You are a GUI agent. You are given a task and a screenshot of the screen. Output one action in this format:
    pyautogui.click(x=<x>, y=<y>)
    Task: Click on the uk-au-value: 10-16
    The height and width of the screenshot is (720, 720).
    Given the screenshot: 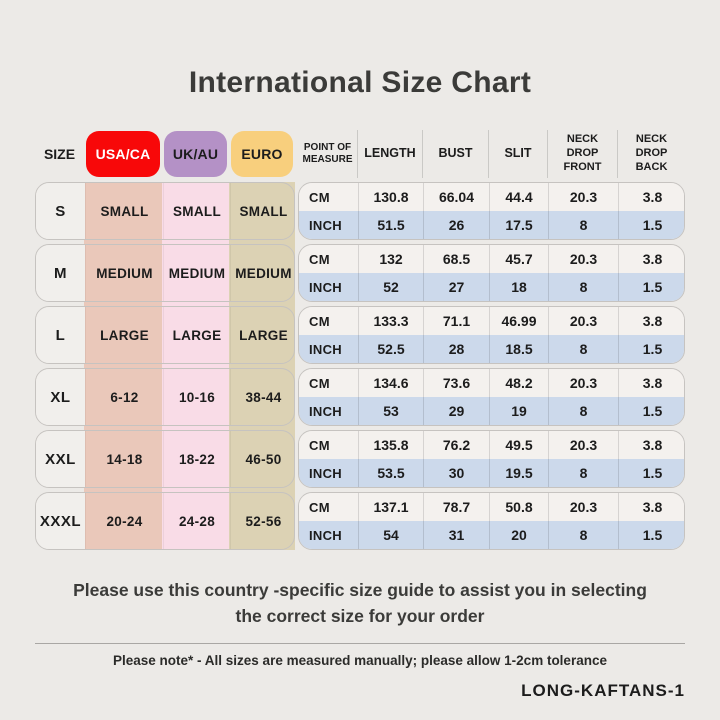 What is the action you would take?
    pyautogui.click(x=196, y=397)
    